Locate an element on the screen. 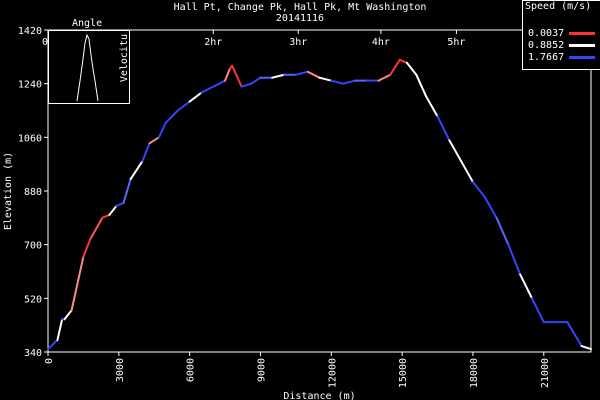 The width and height of the screenshot is (600, 400). y-axis-label: Elevation (m) is located at coordinates (8, 191).